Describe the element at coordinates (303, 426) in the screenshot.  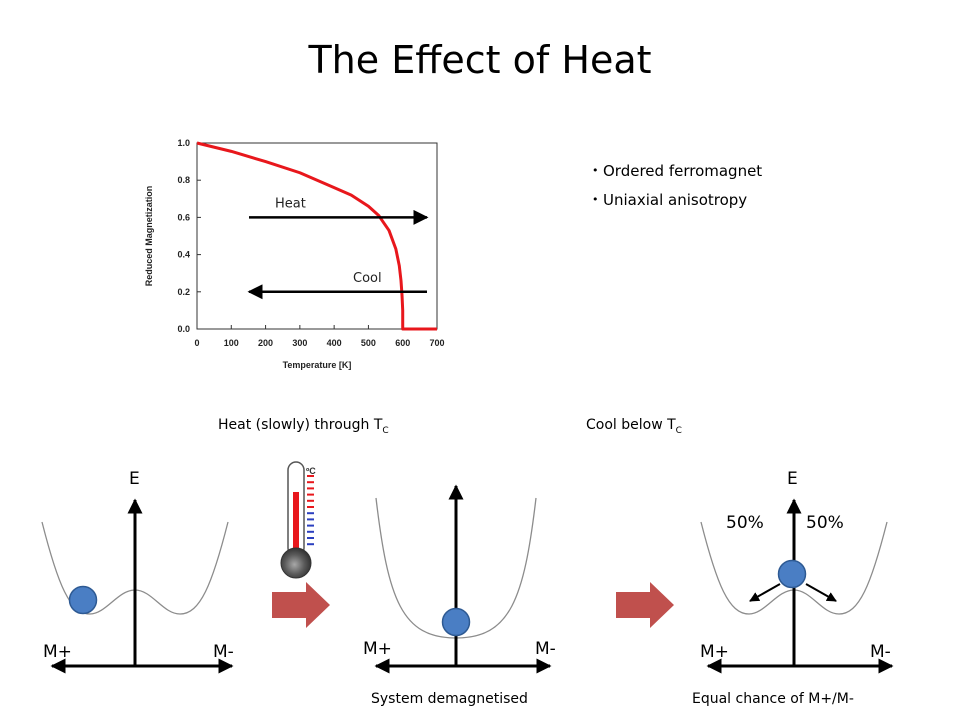
I see `caption-heat-through-tc: Heat (slowly) through TC` at that location.